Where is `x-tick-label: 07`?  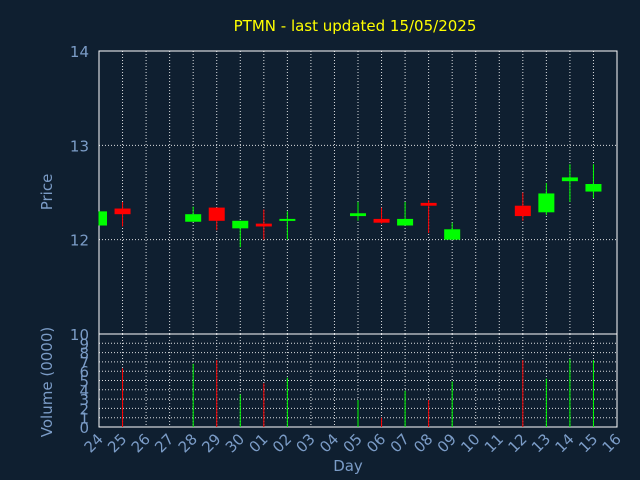
x-tick-label: 07 is located at coordinates (400, 443).